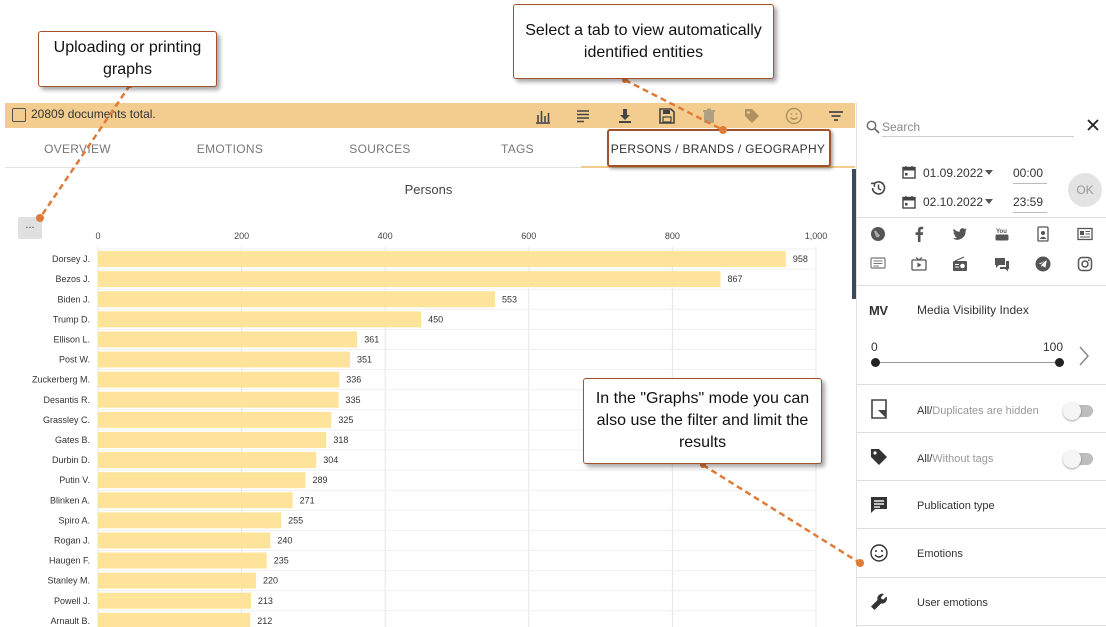 Image resolution: width=1106 pixels, height=627 pixels. I want to click on tab-persons-brands-geography: PERSONS / BRANDS / GEOGRAPHY, so click(718, 148).